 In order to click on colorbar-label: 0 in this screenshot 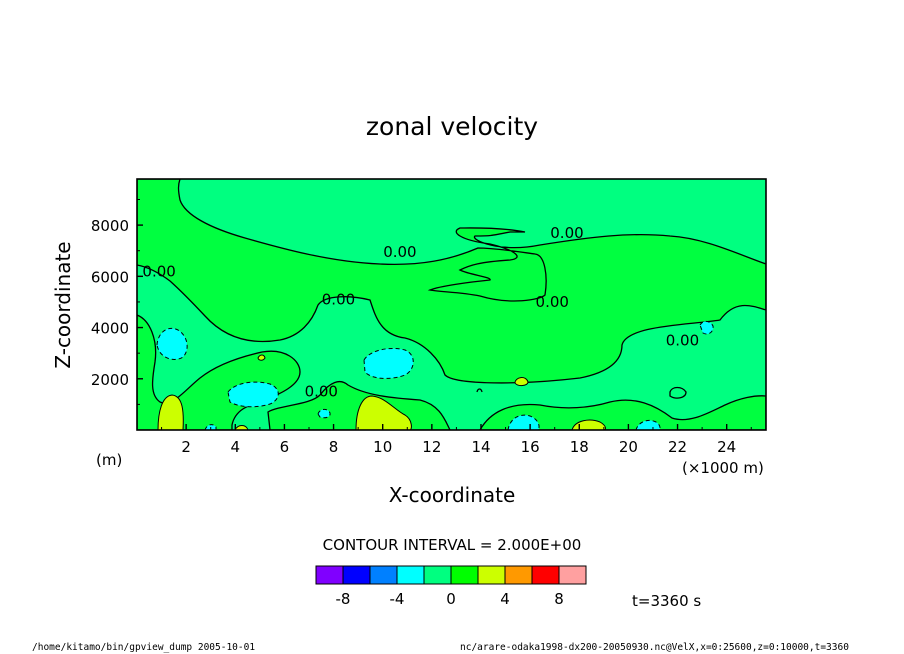, I will do `click(451, 599)`.